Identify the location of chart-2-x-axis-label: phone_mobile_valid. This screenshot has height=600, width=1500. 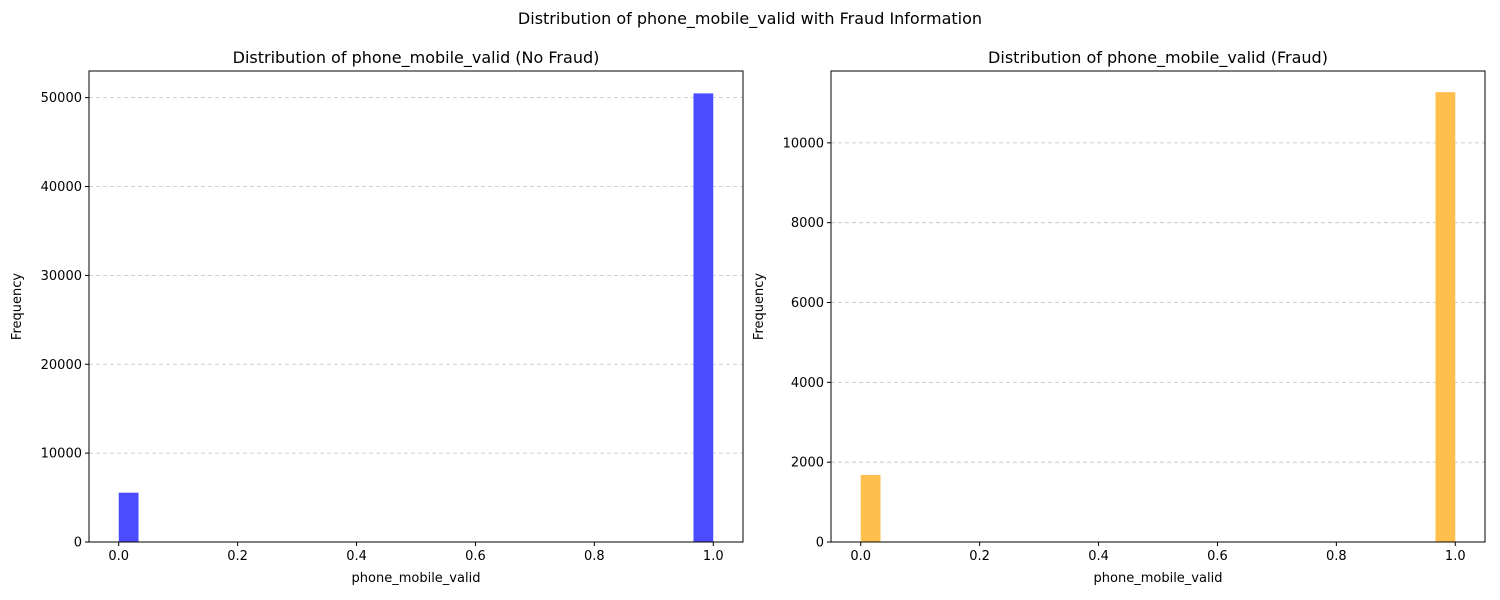
(1158, 578).